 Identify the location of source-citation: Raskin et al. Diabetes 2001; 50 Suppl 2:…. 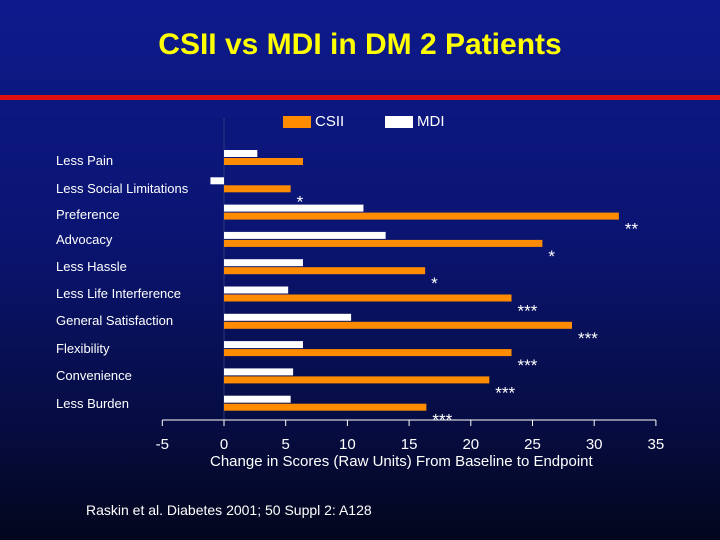
(229, 510).